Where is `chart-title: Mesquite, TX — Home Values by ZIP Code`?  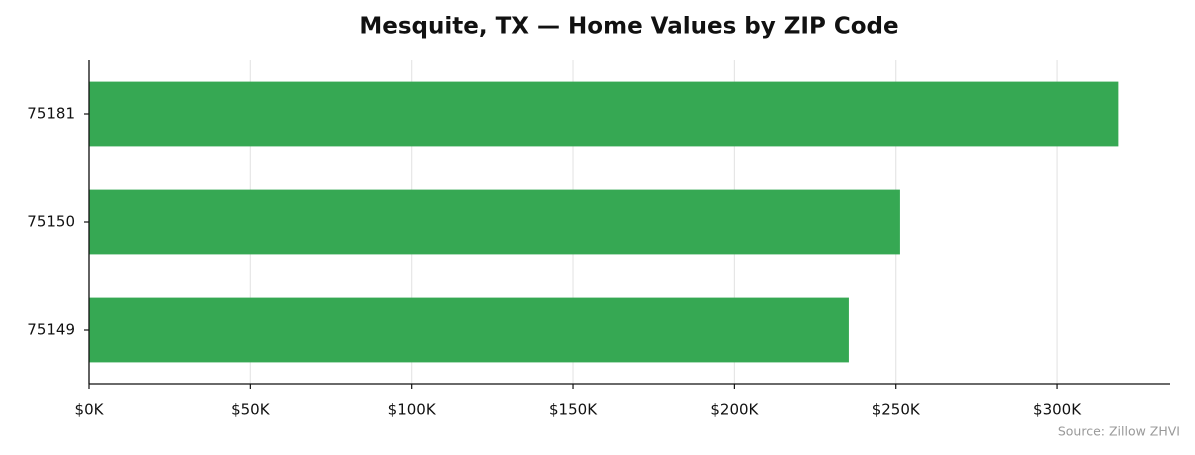
chart-title: Mesquite, TX — Home Values by ZIP Code is located at coordinates (628, 27).